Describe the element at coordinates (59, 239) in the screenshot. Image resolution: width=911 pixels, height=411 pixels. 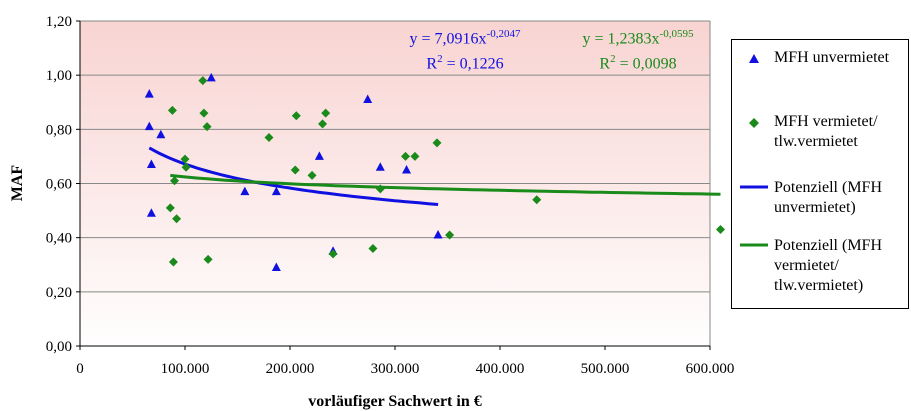
I see `y-tick-label: 0,40` at that location.